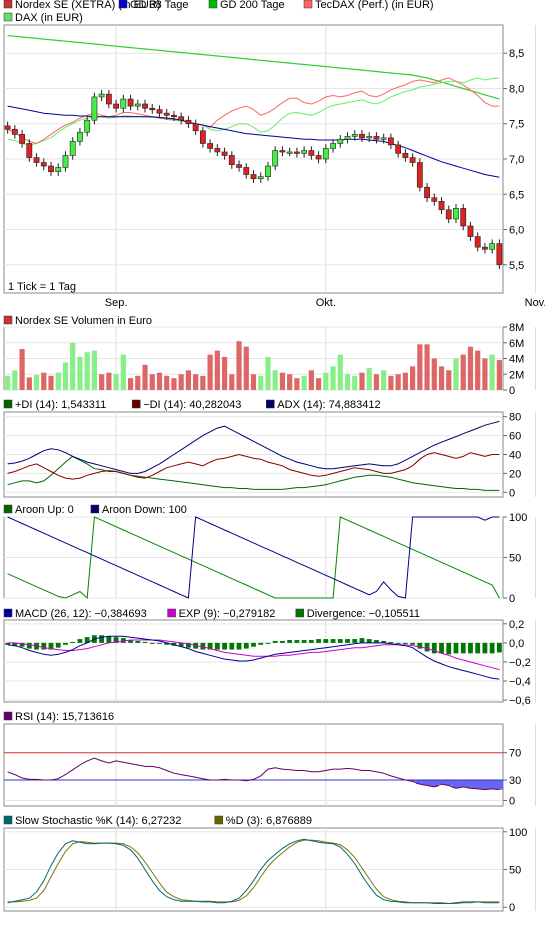 The width and height of the screenshot is (545, 936). I want to click on macd-legend-item: EXP (9): −0,279182, so click(221, 614).